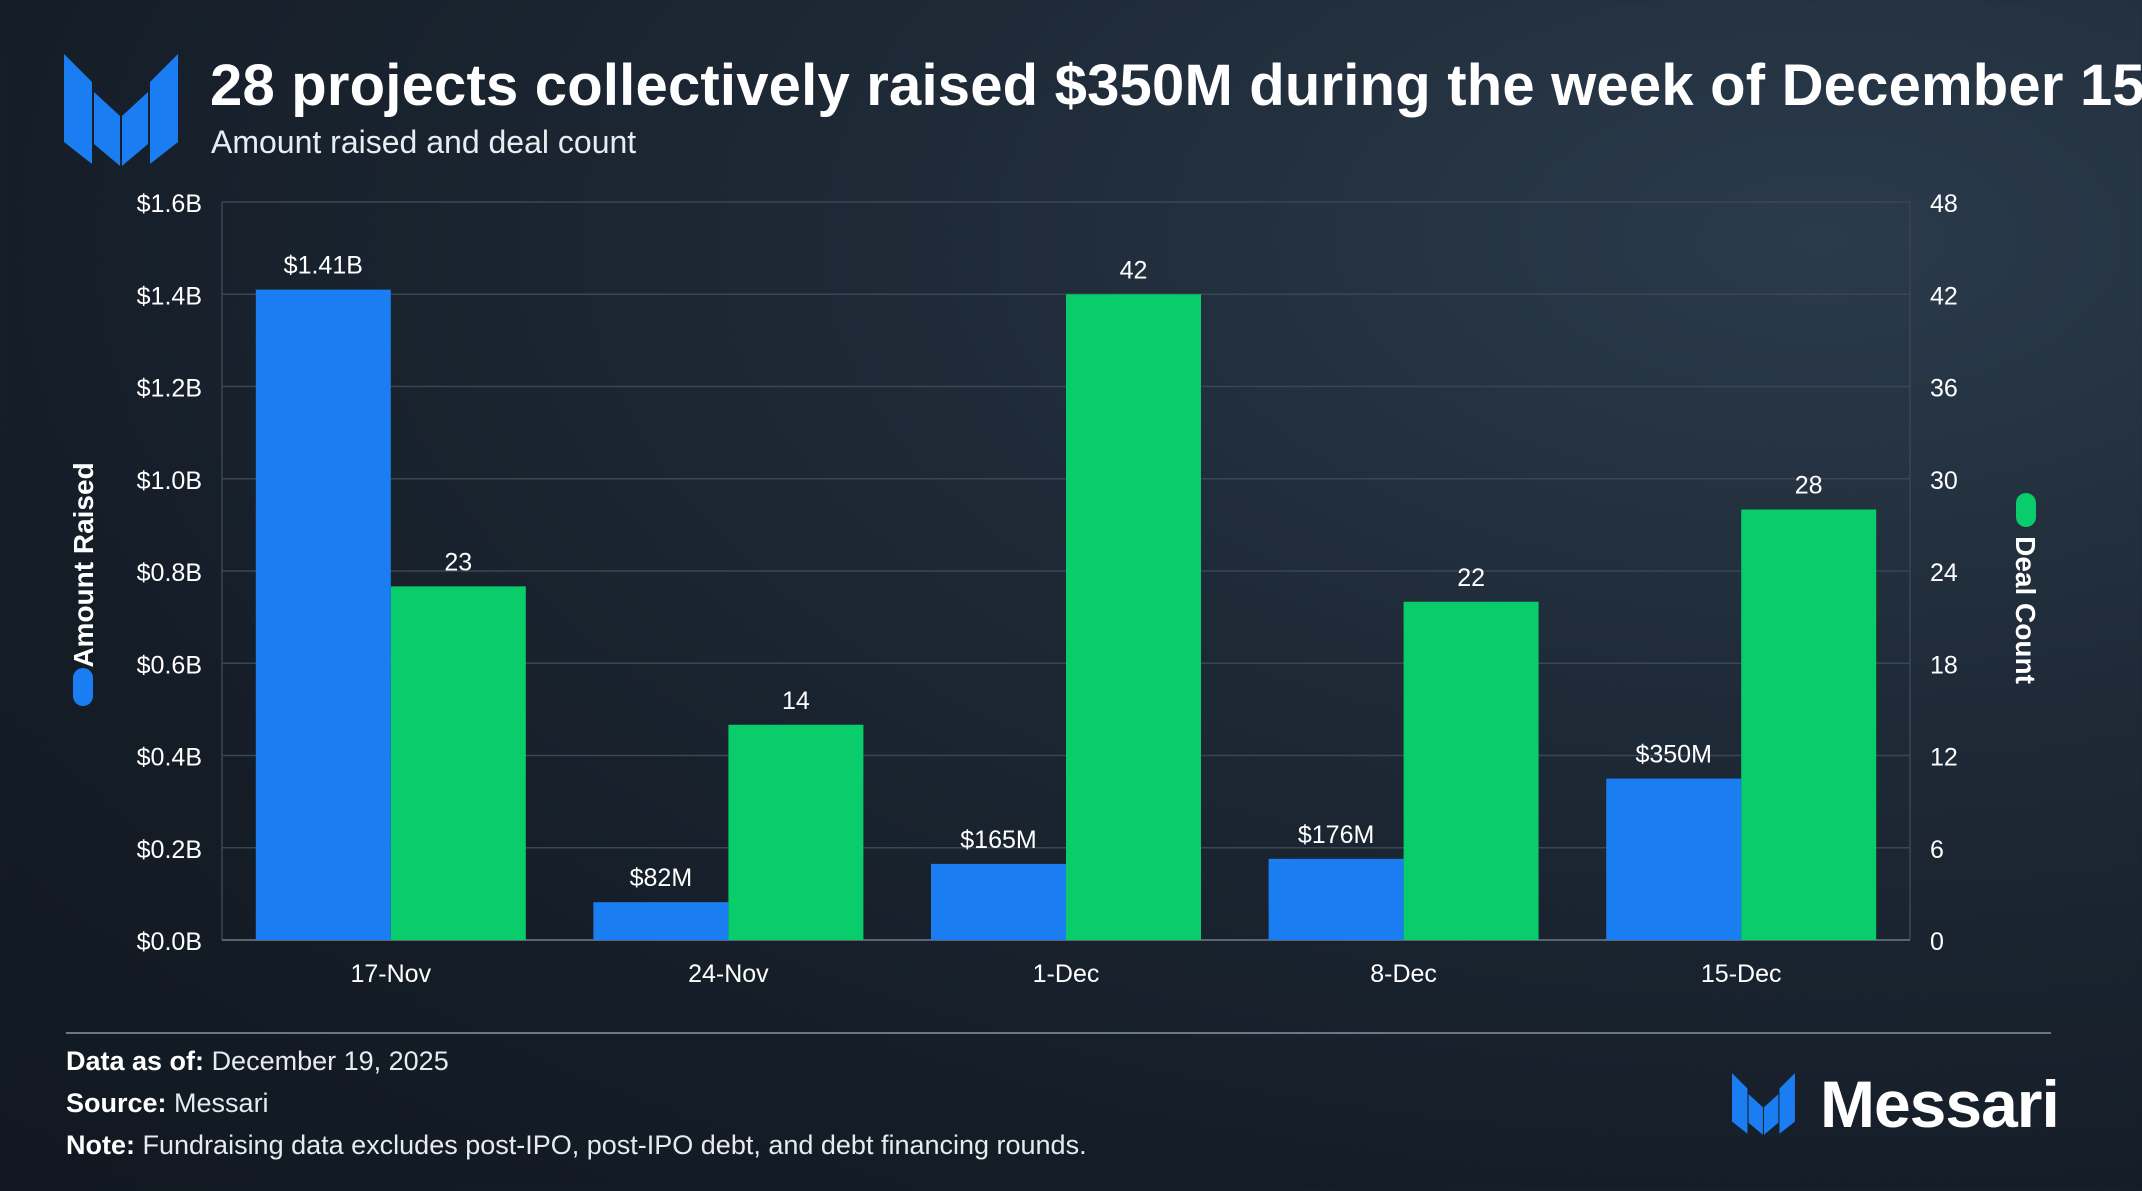 The width and height of the screenshot is (2142, 1191). Describe the element at coordinates (1944, 389) in the screenshot. I see `y-right-tick-label: 36` at that location.